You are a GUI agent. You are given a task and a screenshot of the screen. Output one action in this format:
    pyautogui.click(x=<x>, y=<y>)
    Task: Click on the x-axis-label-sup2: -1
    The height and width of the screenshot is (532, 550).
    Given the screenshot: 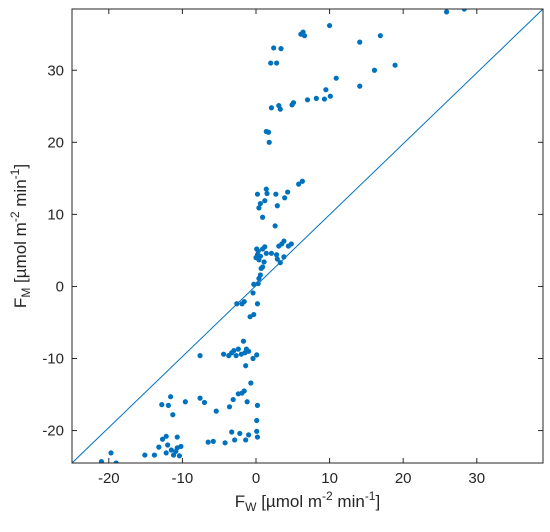 What is the action you would take?
    pyautogui.click(x=370, y=496)
    